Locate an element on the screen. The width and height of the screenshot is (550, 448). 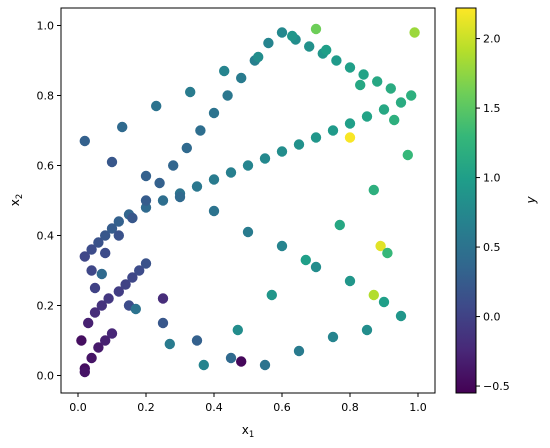
y-tick-label: 0.0 is located at coordinates (46, 376).